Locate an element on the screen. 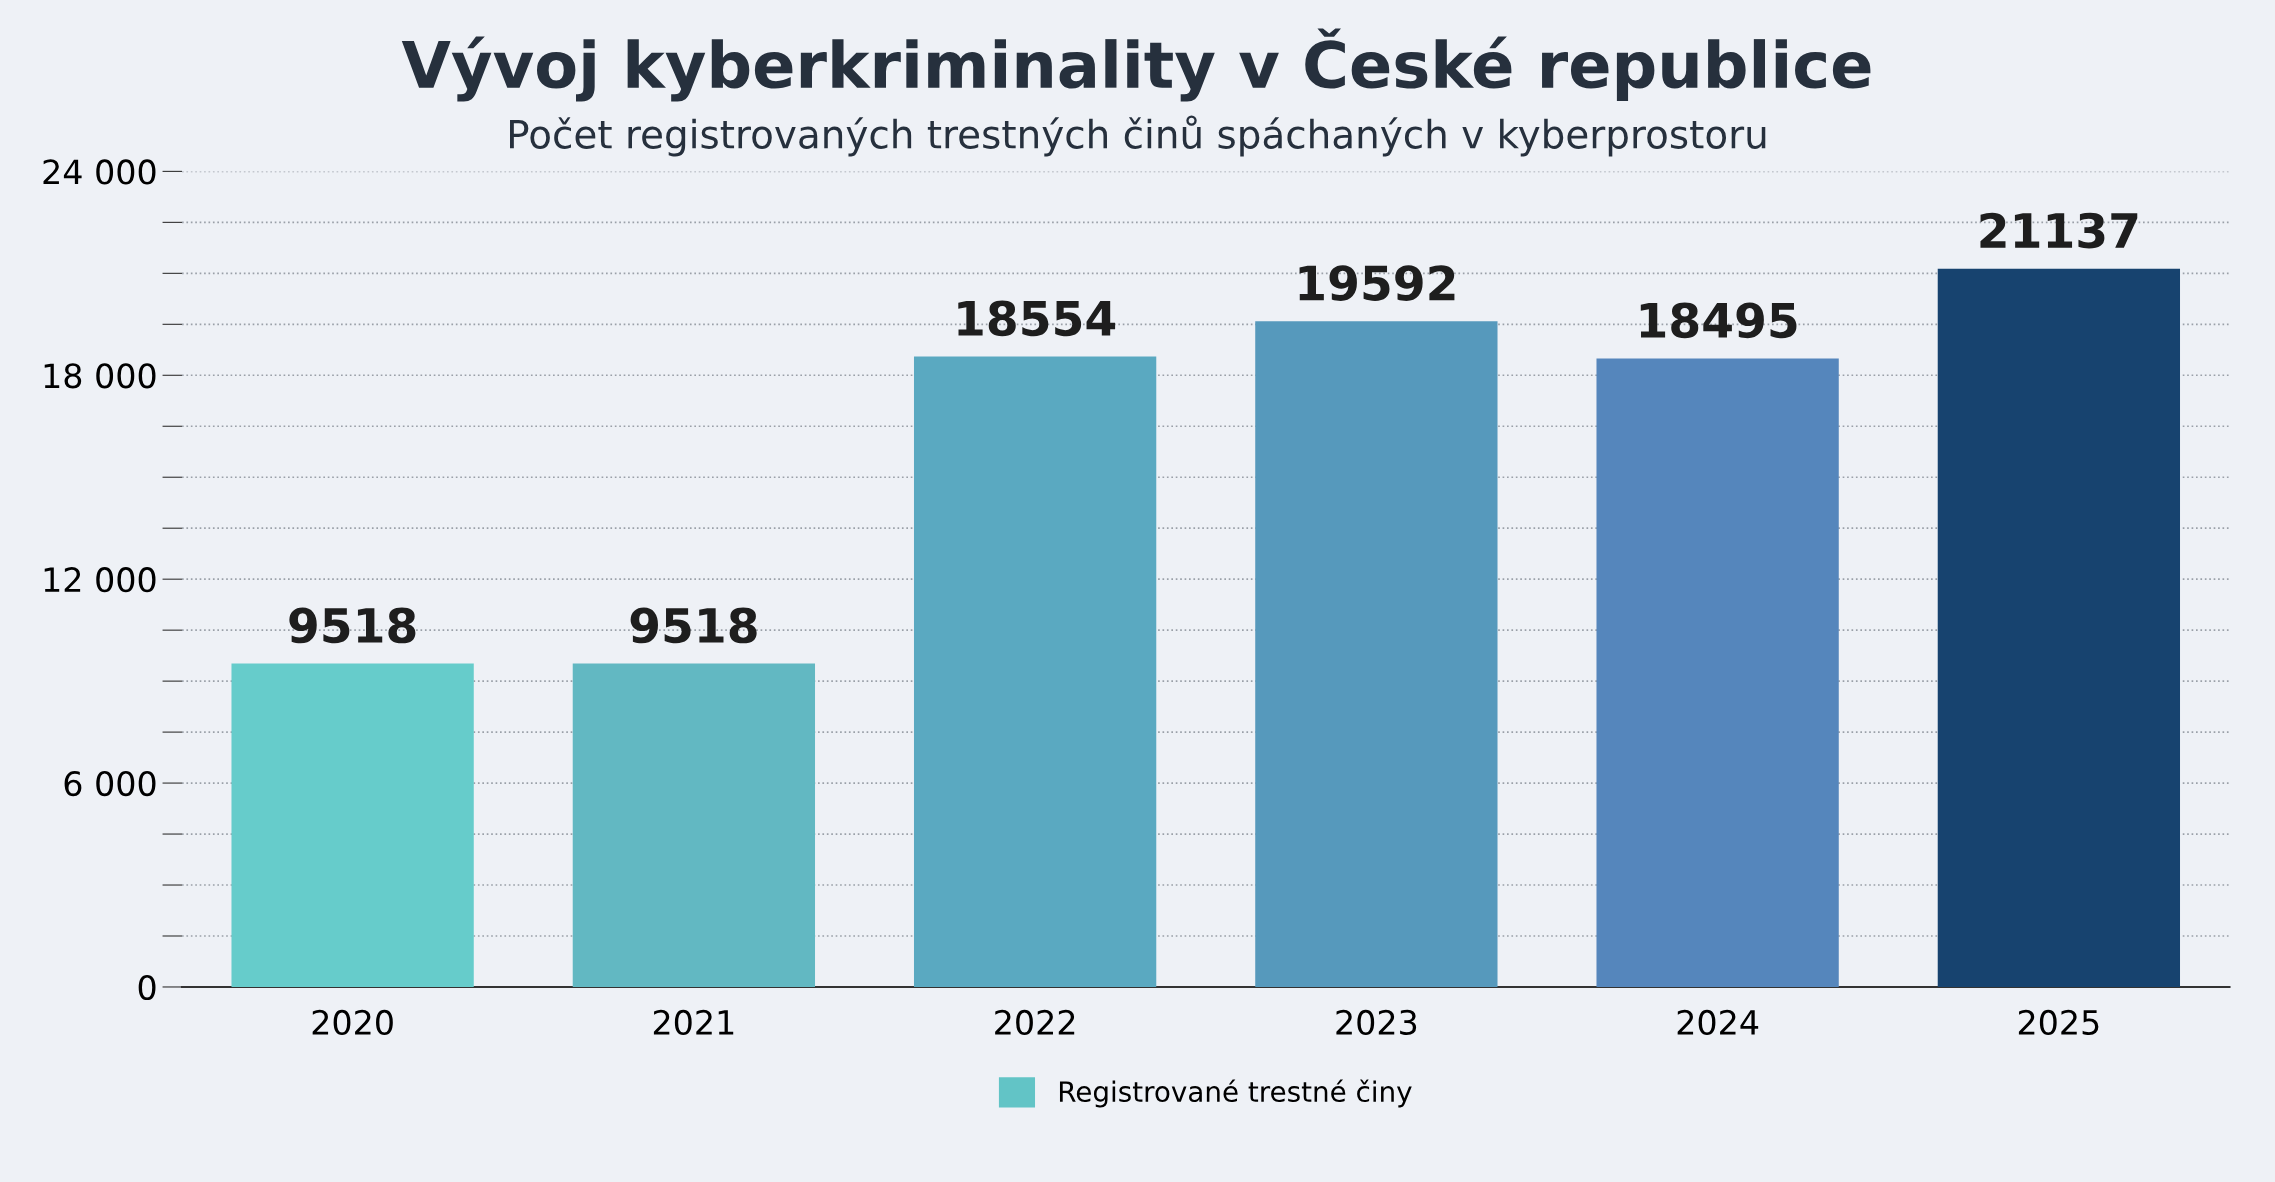 Image resolution: width=2275 pixels, height=1182 pixels. chart-title: Vývoj kyberkriminality v České republice is located at coordinates (1136, 65).